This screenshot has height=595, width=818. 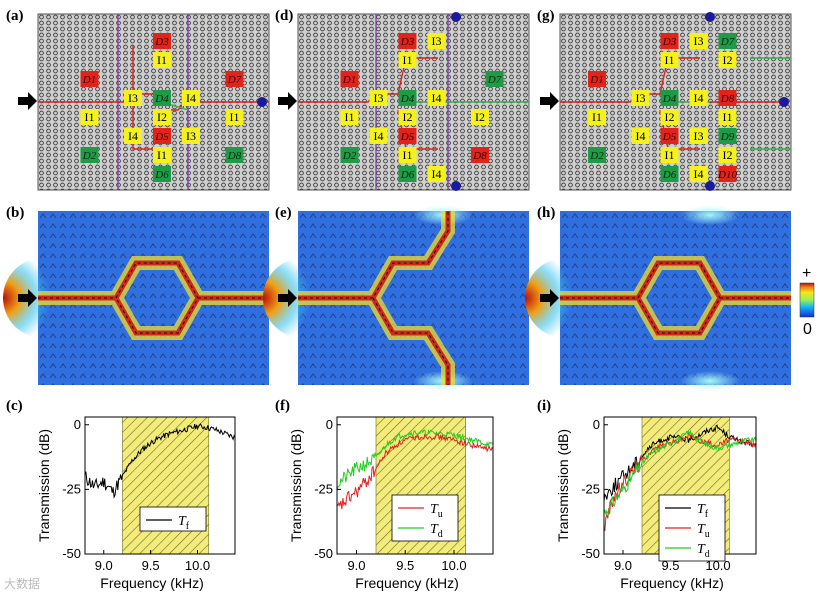 What do you see at coordinates (703, 511) in the screenshot?
I see `legend-label: Tf` at bounding box center [703, 511].